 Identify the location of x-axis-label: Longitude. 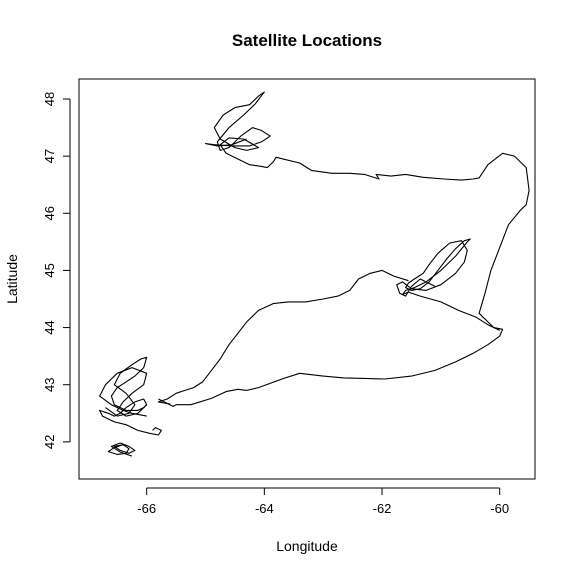
(307, 546).